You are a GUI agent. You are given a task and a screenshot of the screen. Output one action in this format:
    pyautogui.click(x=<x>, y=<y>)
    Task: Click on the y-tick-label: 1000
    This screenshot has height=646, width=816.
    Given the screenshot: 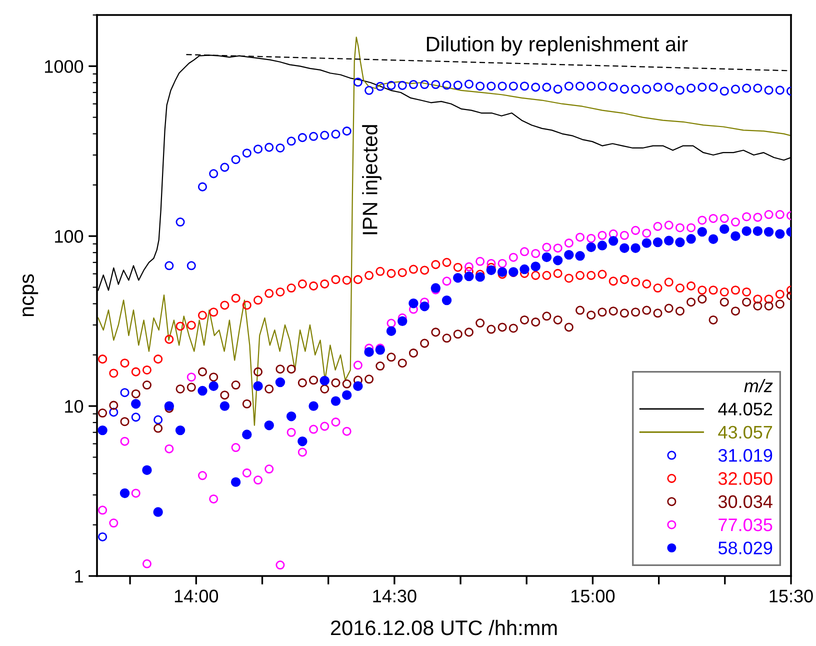 What is the action you would take?
    pyautogui.click(x=64, y=66)
    